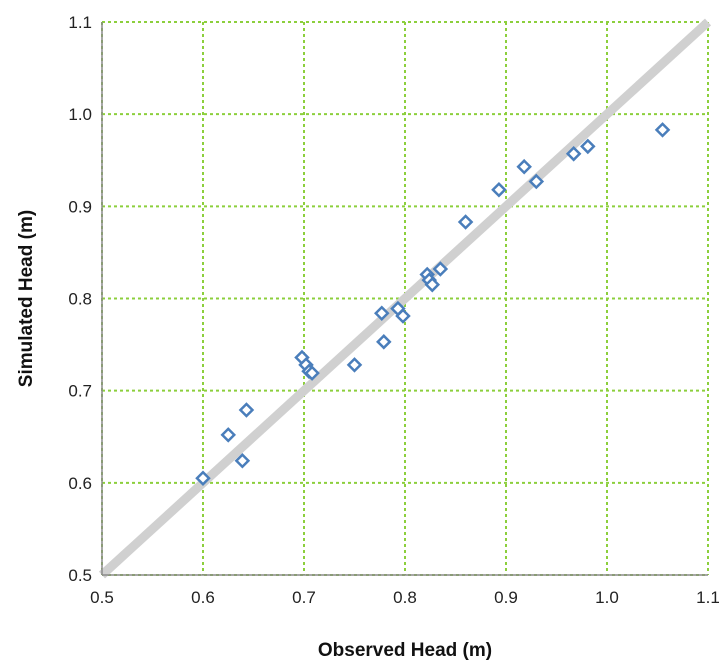 This screenshot has height=661, width=724. I want to click on y-tick-label: 0.9, so click(80, 206).